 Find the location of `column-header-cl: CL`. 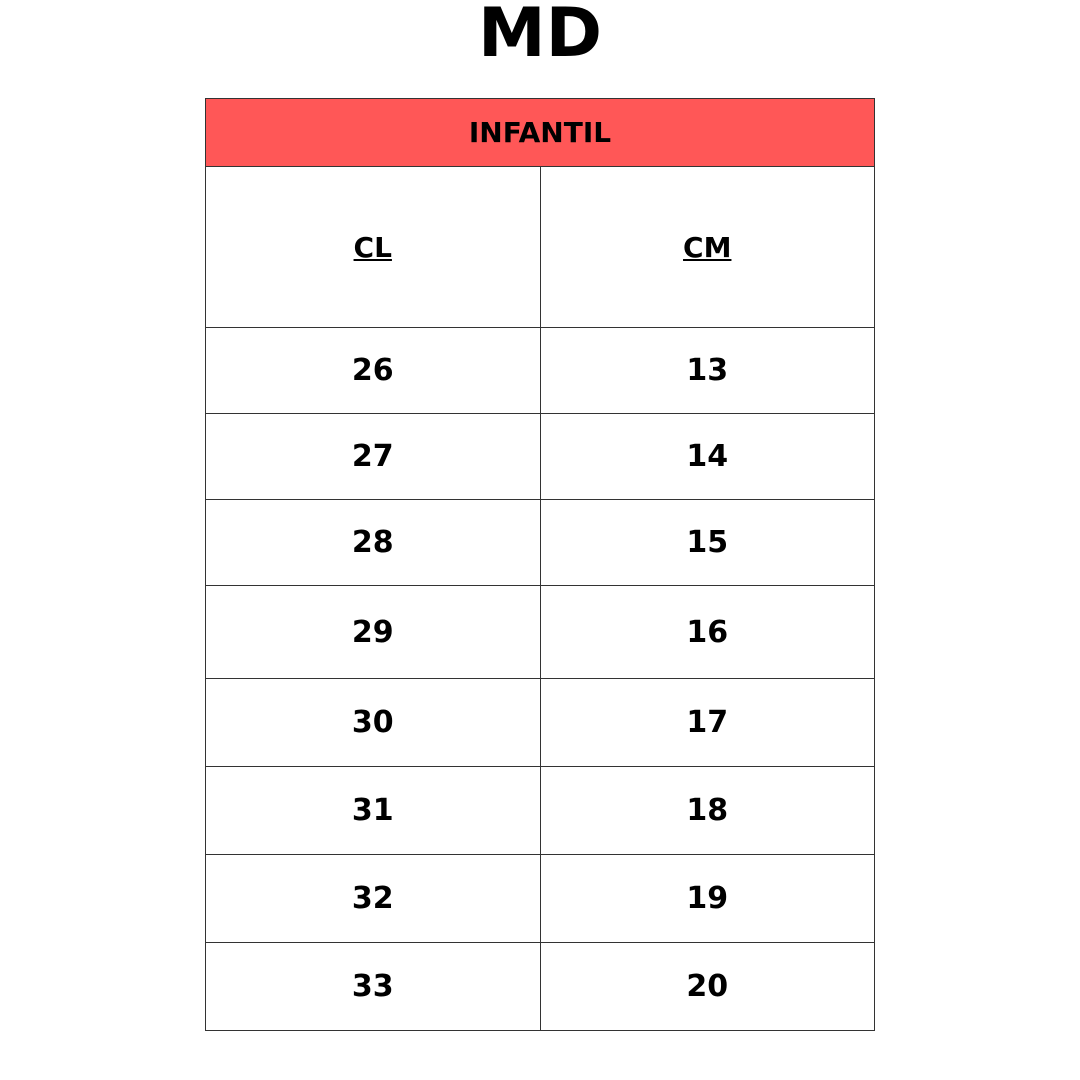

column-header-cl: CL is located at coordinates (373, 247).